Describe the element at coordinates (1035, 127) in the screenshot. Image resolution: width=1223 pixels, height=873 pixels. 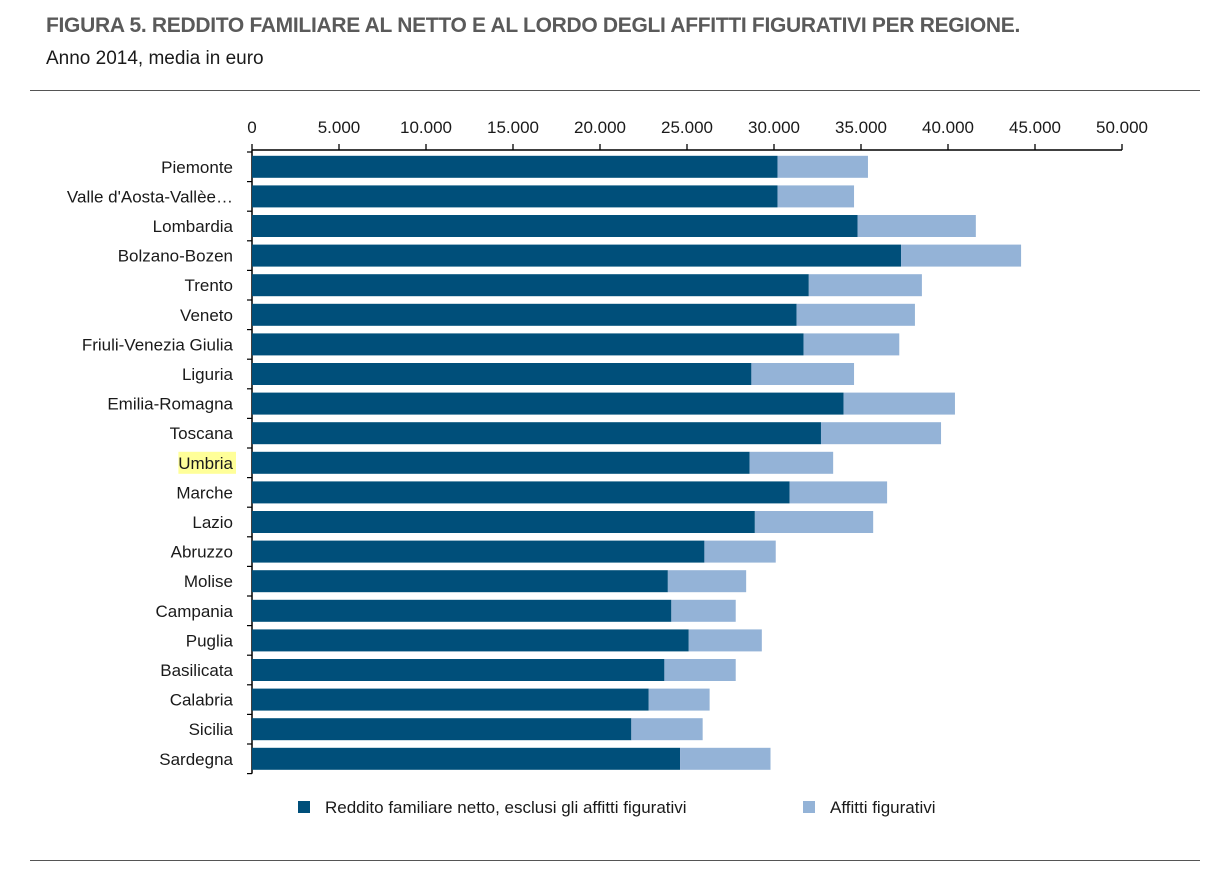
I see `x-tick-label: 45.000` at that location.